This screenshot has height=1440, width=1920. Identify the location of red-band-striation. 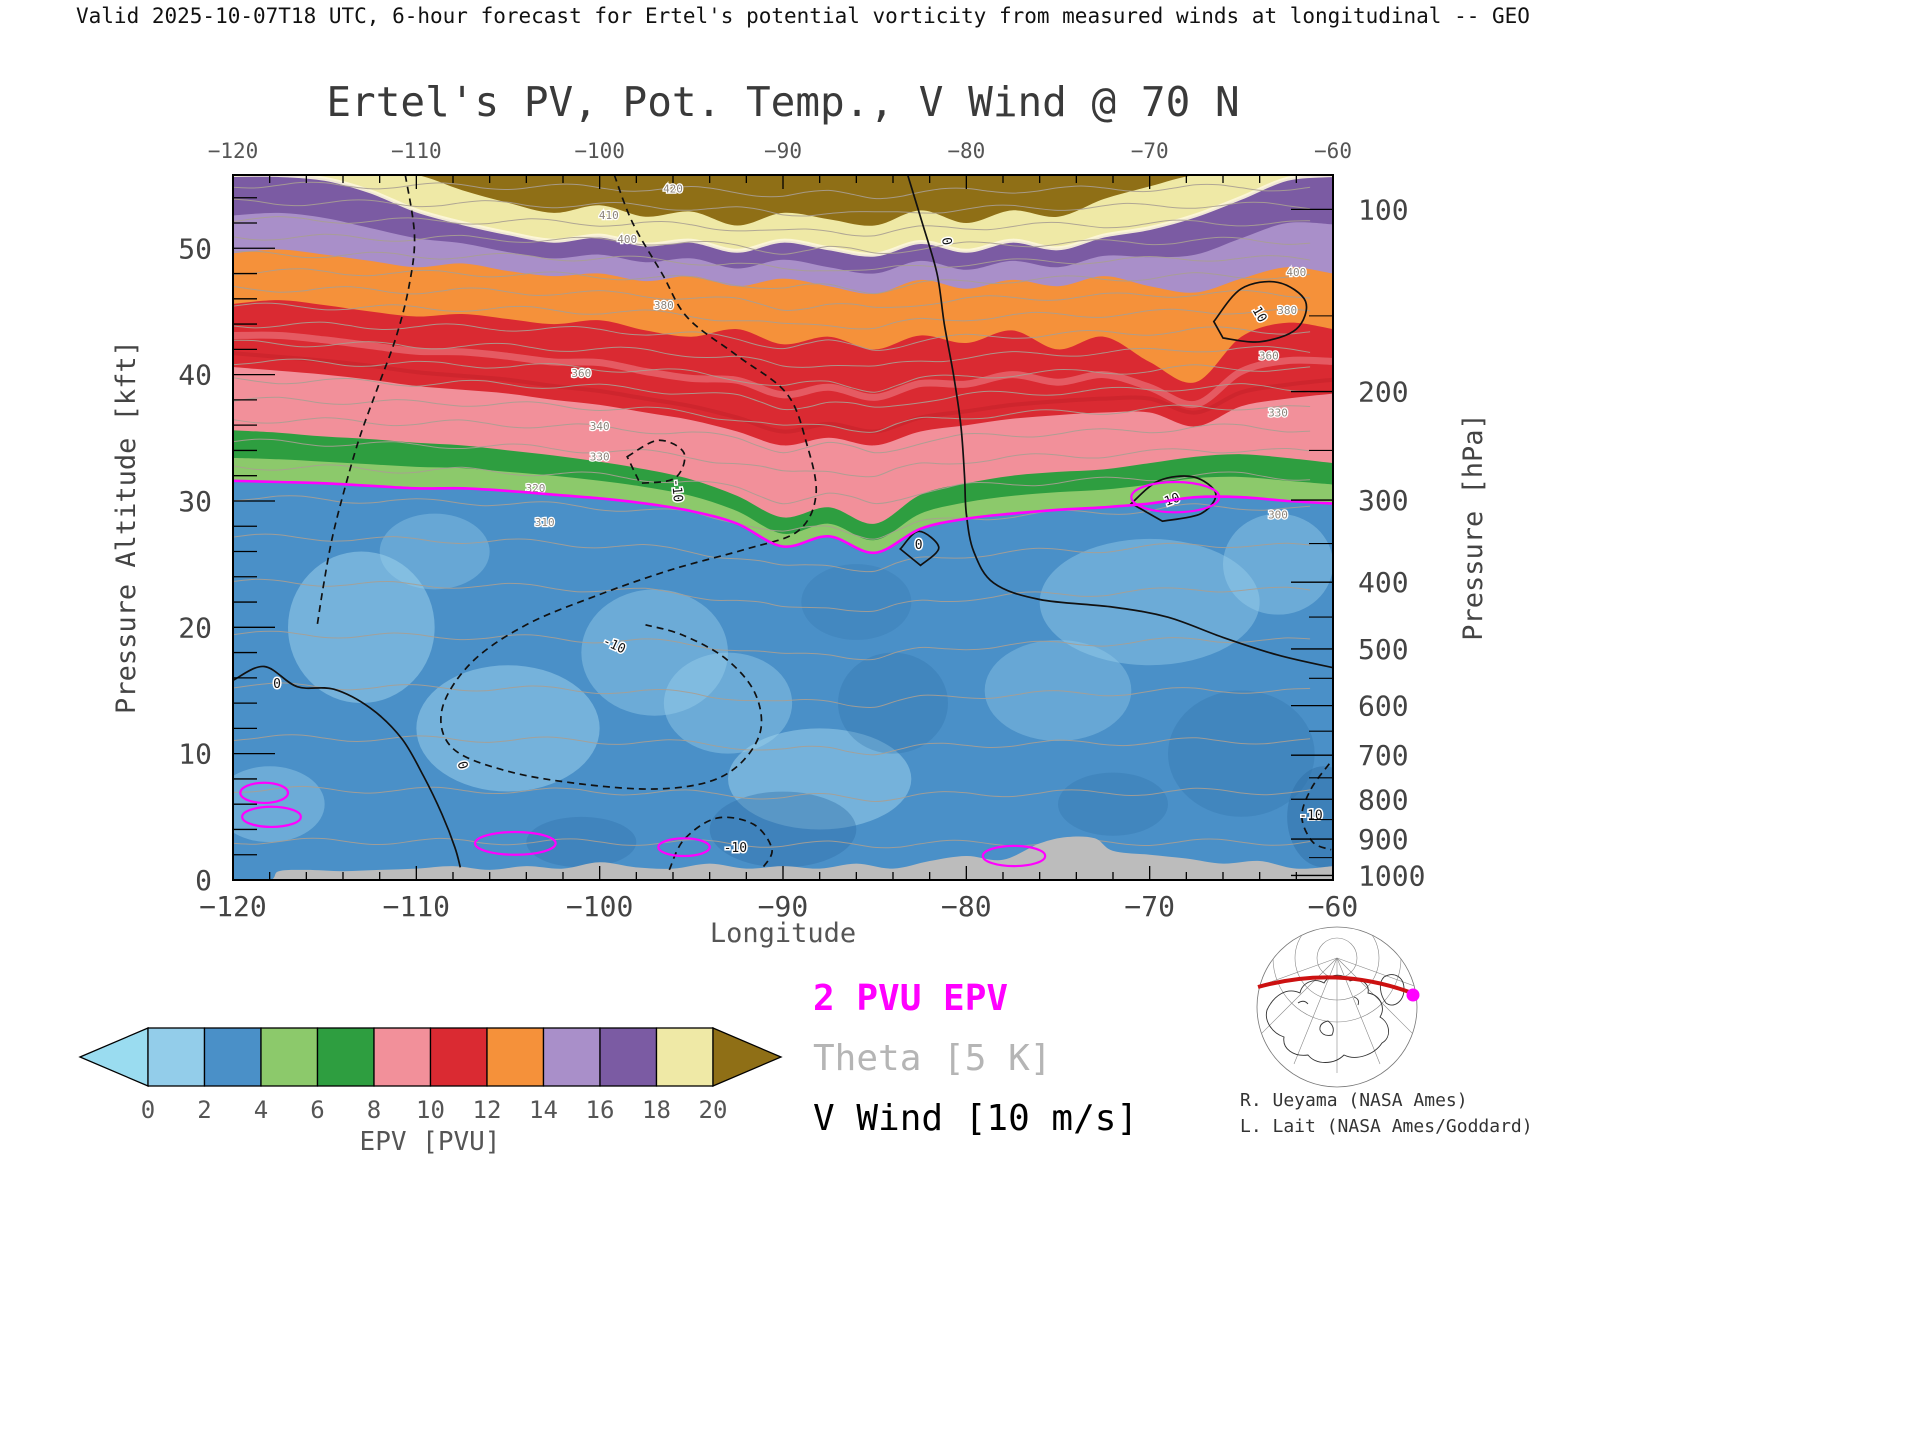
(783, 370).